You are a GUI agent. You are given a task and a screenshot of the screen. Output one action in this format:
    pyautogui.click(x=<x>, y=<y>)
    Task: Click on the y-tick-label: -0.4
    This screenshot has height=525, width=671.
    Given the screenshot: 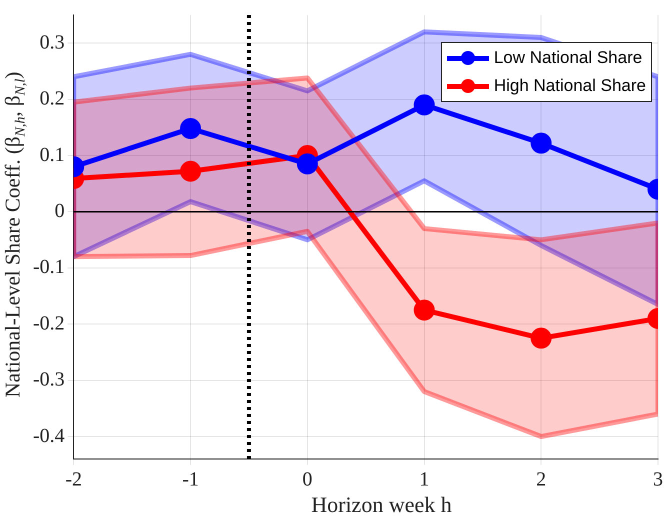 What is the action you would take?
    pyautogui.click(x=48, y=435)
    